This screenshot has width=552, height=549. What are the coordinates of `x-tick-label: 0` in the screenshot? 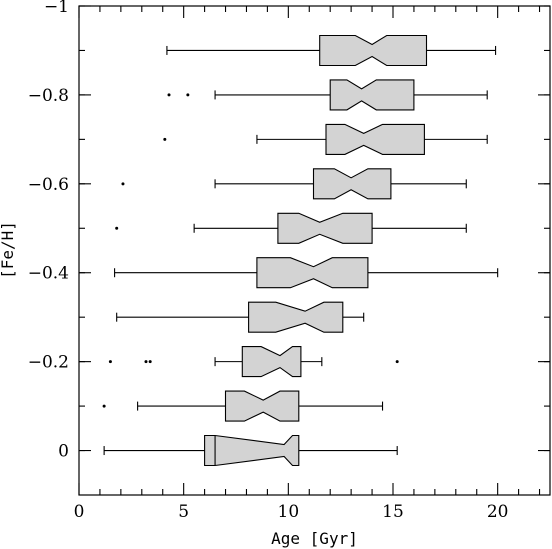 It's located at (79, 512).